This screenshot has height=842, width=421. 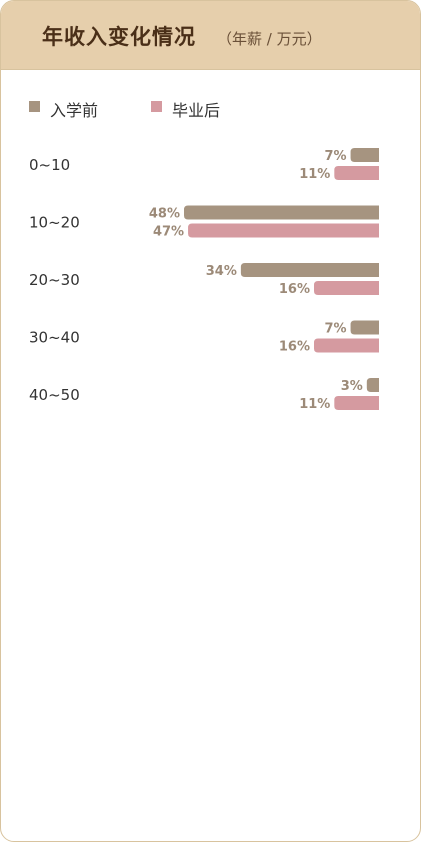 What do you see at coordinates (74, 110) in the screenshot?
I see `legend-label-before: 入学前` at bounding box center [74, 110].